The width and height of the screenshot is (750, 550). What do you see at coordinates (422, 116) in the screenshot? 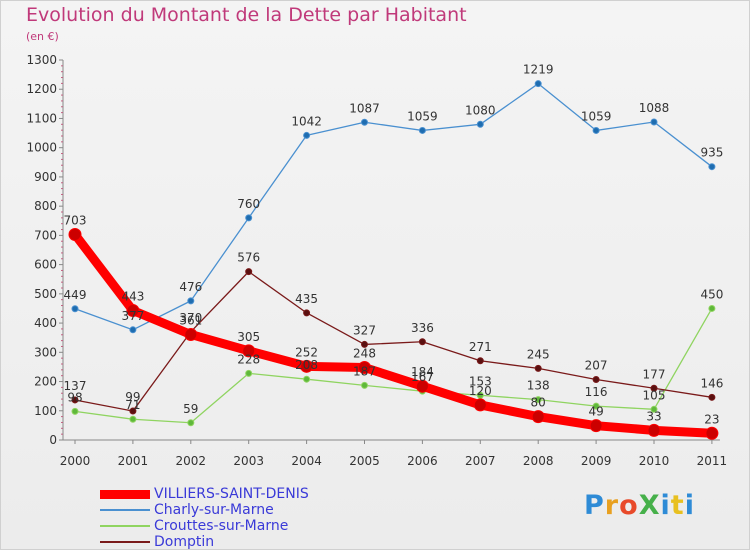
I see `data-label: 1059` at bounding box center [422, 116].